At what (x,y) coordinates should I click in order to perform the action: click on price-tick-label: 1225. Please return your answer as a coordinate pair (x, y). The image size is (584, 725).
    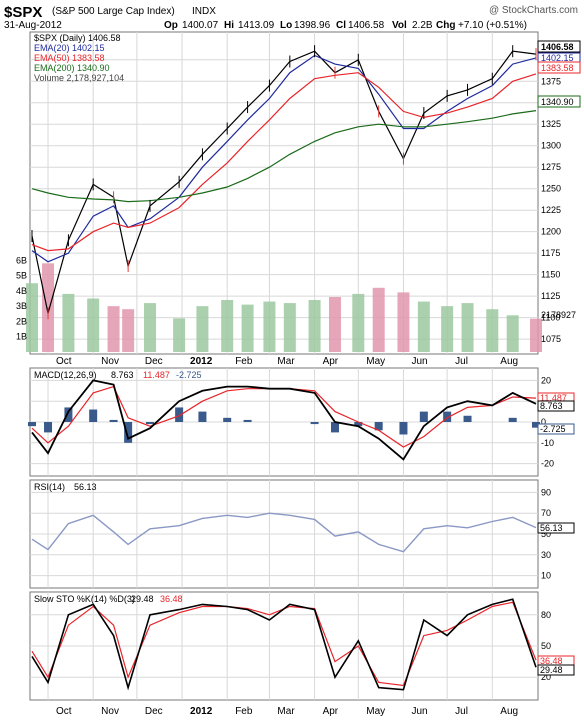
    Looking at the image, I should click on (551, 210).